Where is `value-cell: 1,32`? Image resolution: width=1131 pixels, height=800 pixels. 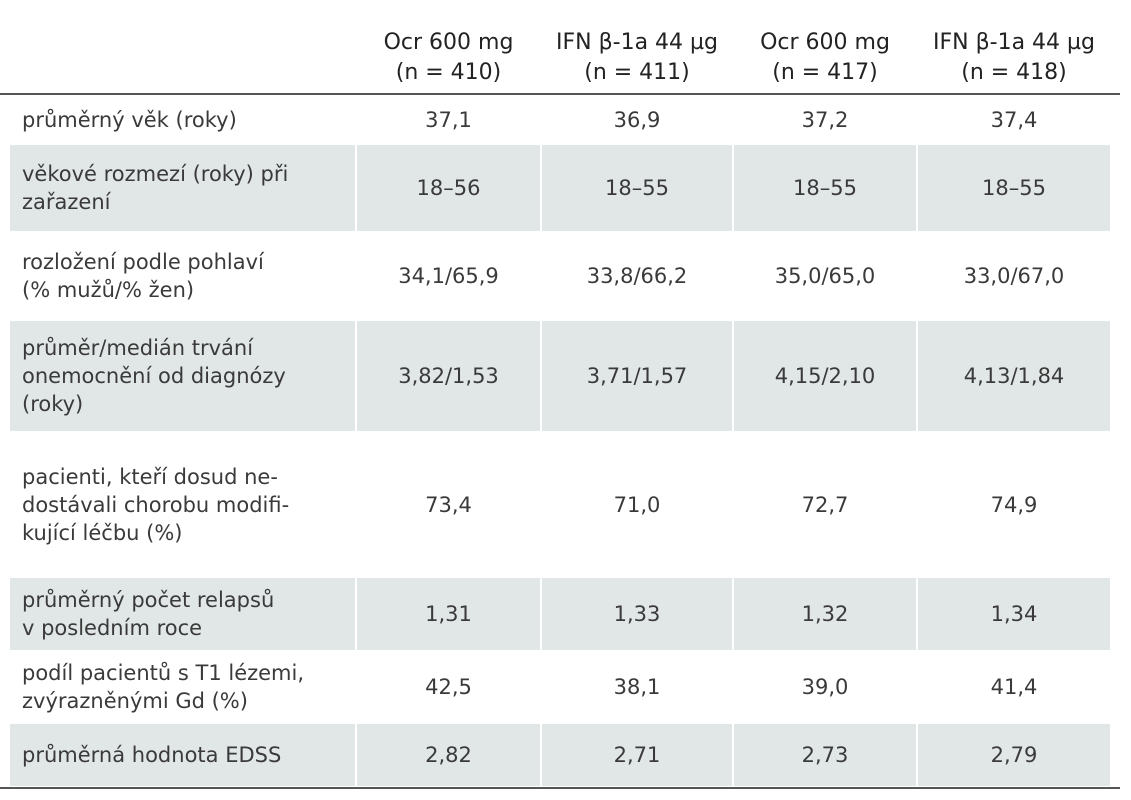
value-cell: 1,32 is located at coordinates (825, 614).